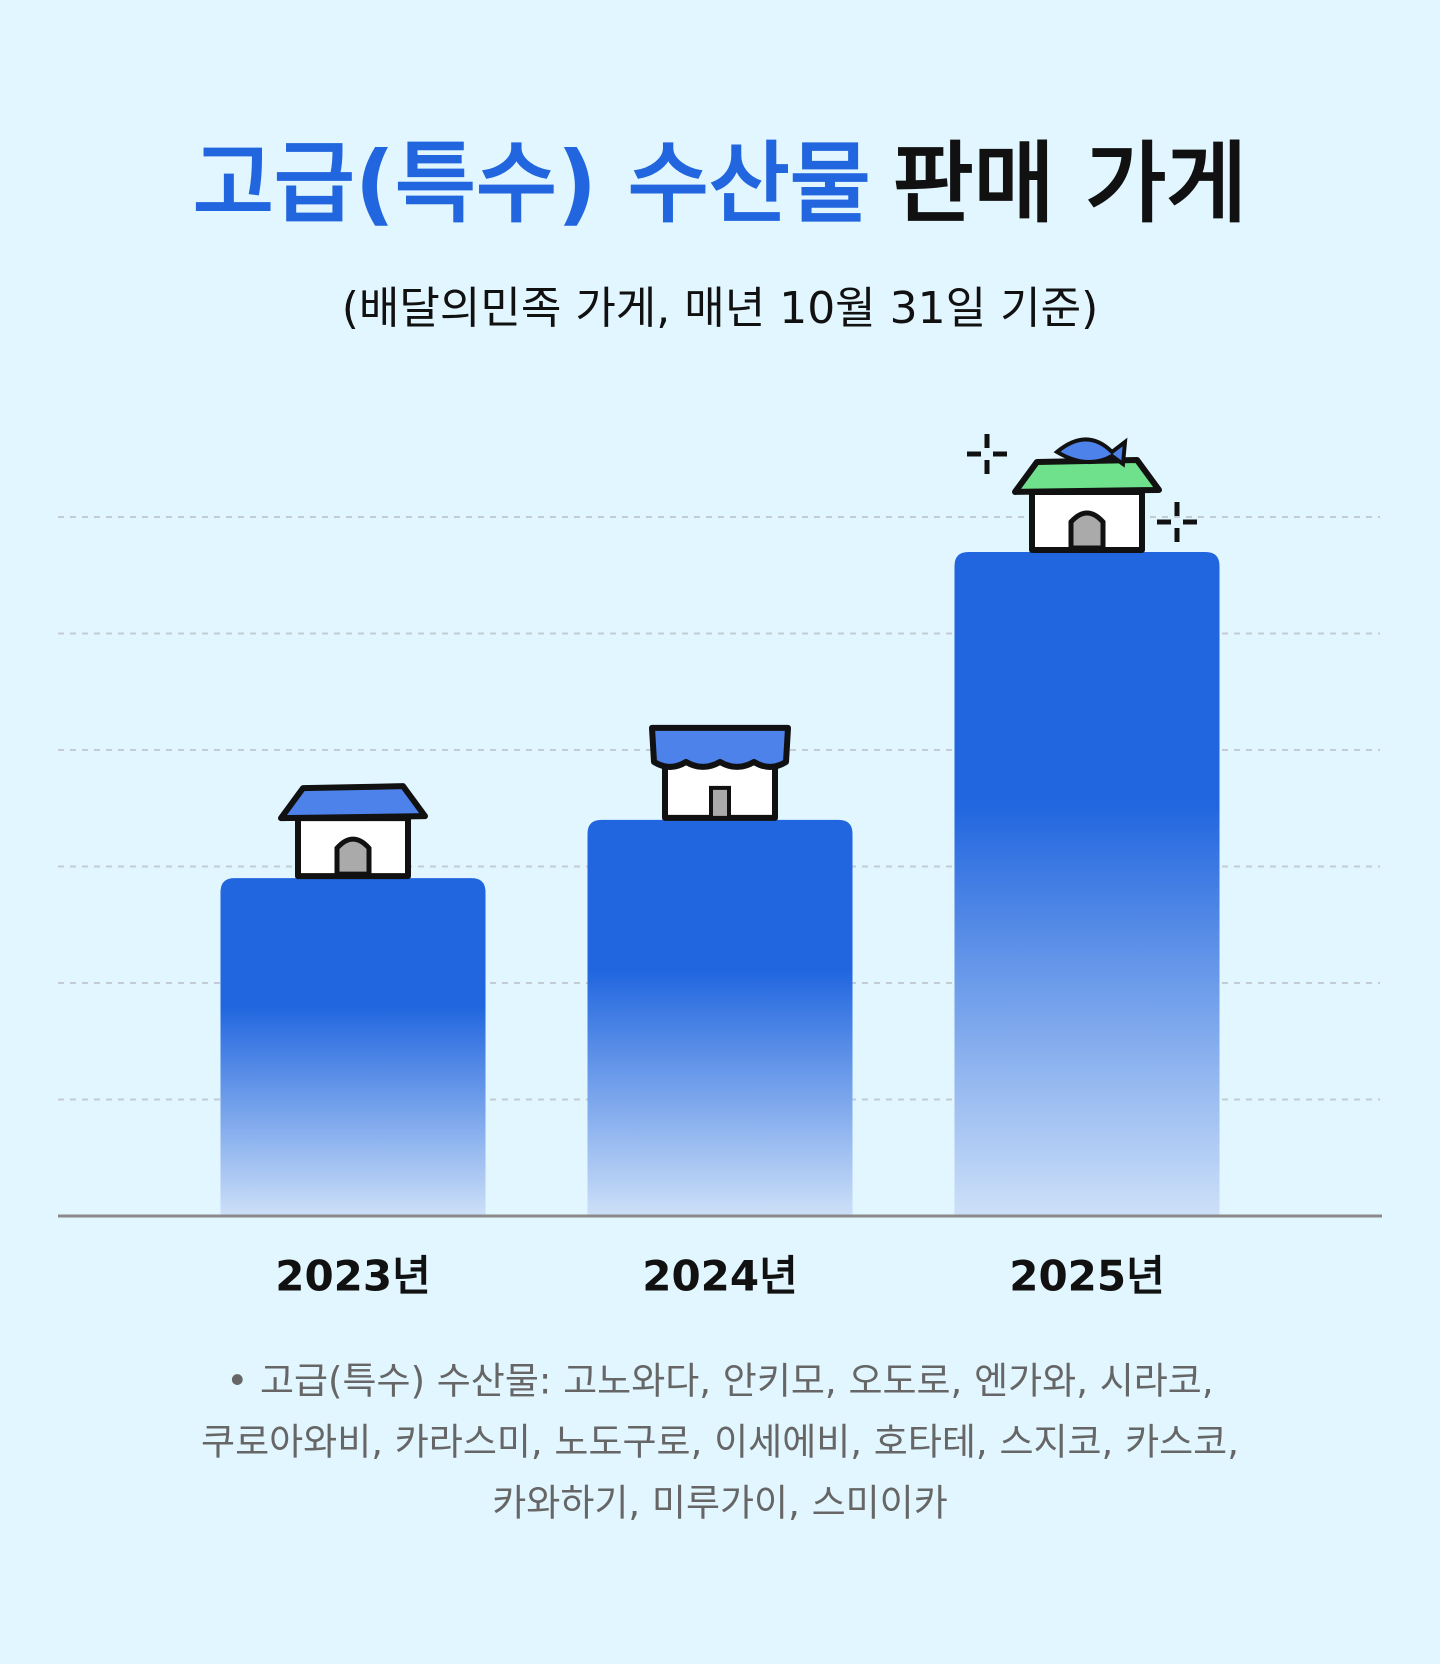 Image resolution: width=1440 pixels, height=1664 pixels. Describe the element at coordinates (720, 747) in the screenshot. I see `awning` at that location.